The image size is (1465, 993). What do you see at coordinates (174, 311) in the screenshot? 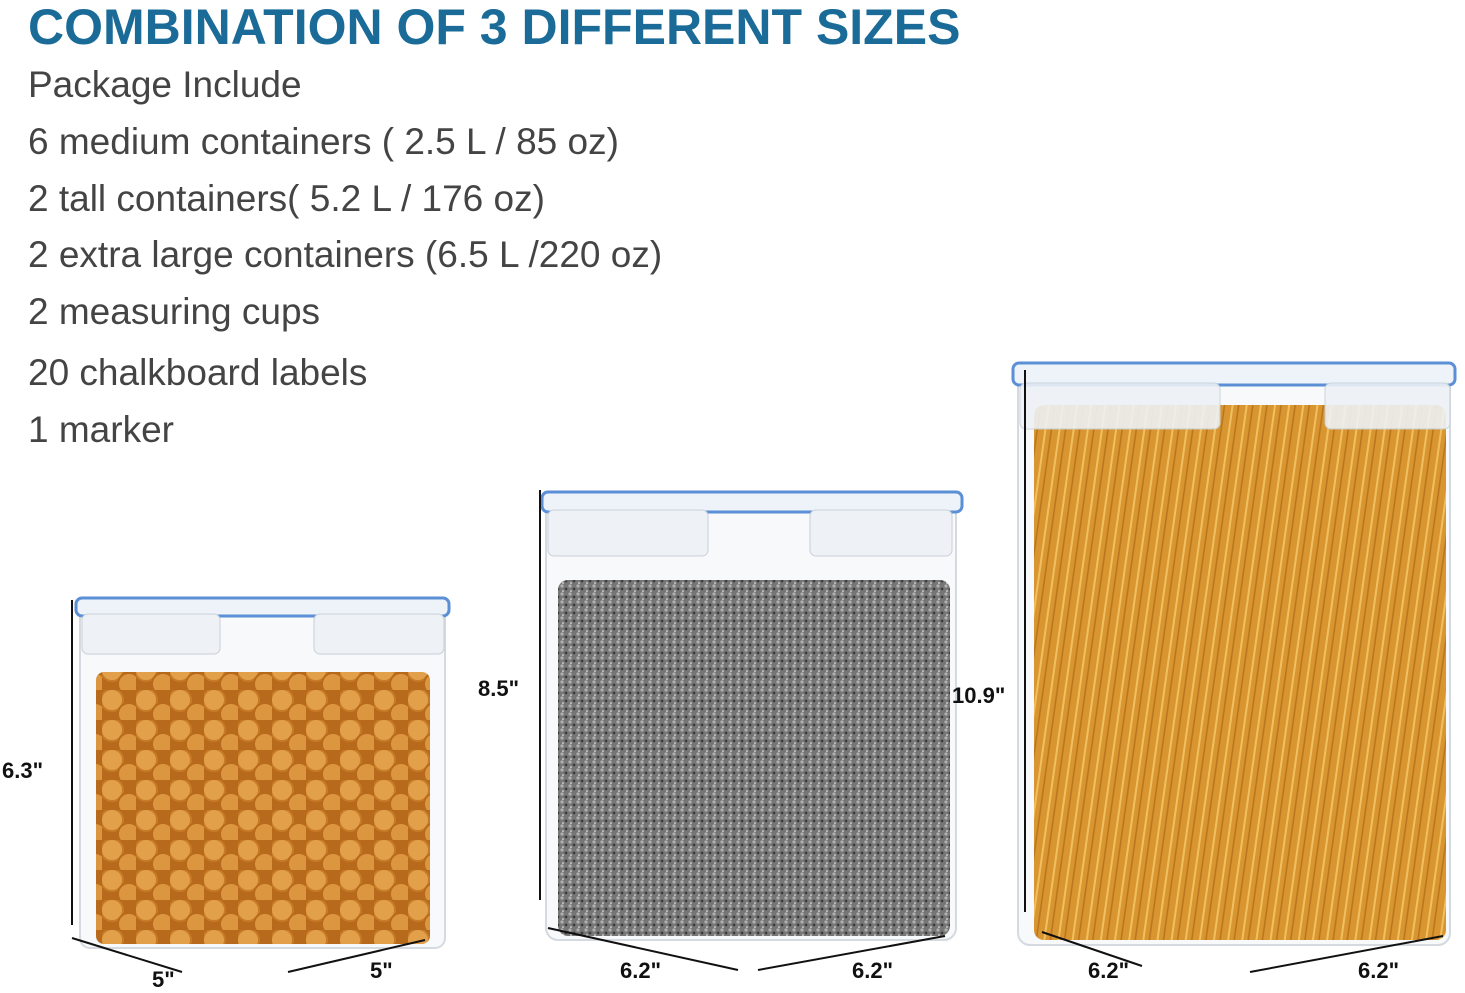
I see `package-item: 2 measuring cups` at bounding box center [174, 311].